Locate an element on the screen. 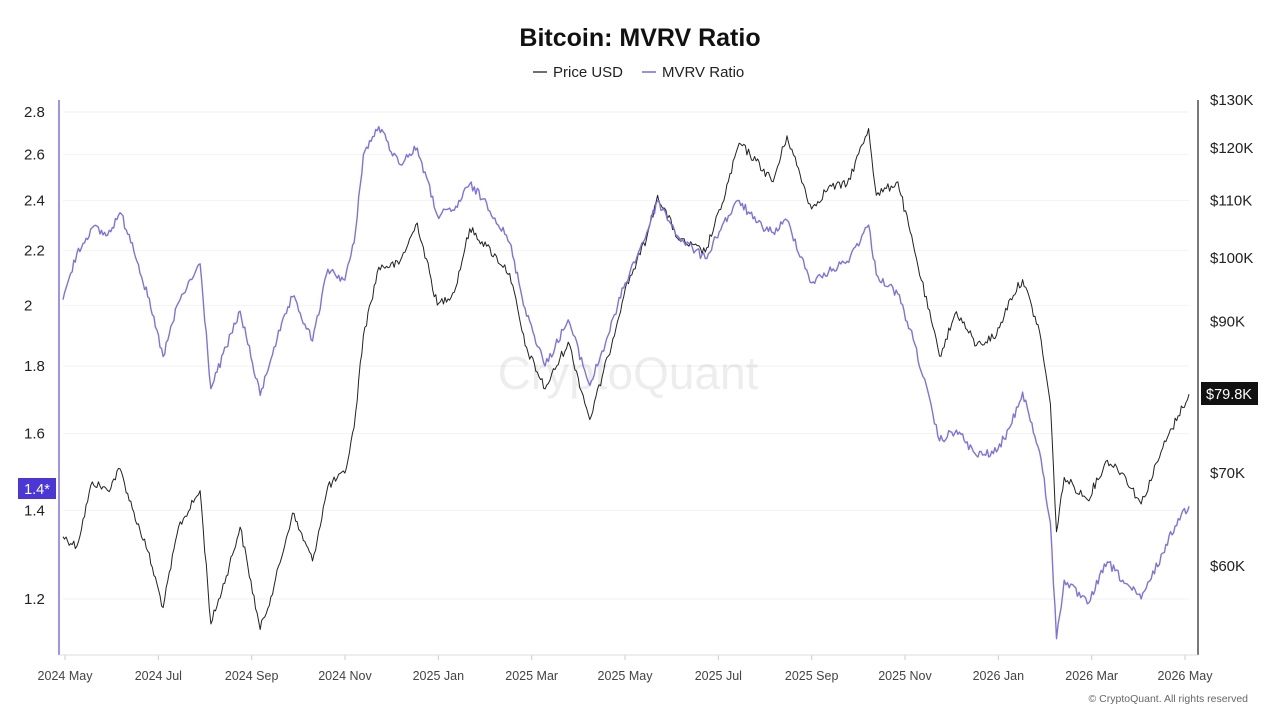 This screenshot has width=1280, height=720. left-axis-ticks: 2.8 2.6 2.4 2.2 2 1.8 1.6 1.4 1.2 is located at coordinates (34, 356).